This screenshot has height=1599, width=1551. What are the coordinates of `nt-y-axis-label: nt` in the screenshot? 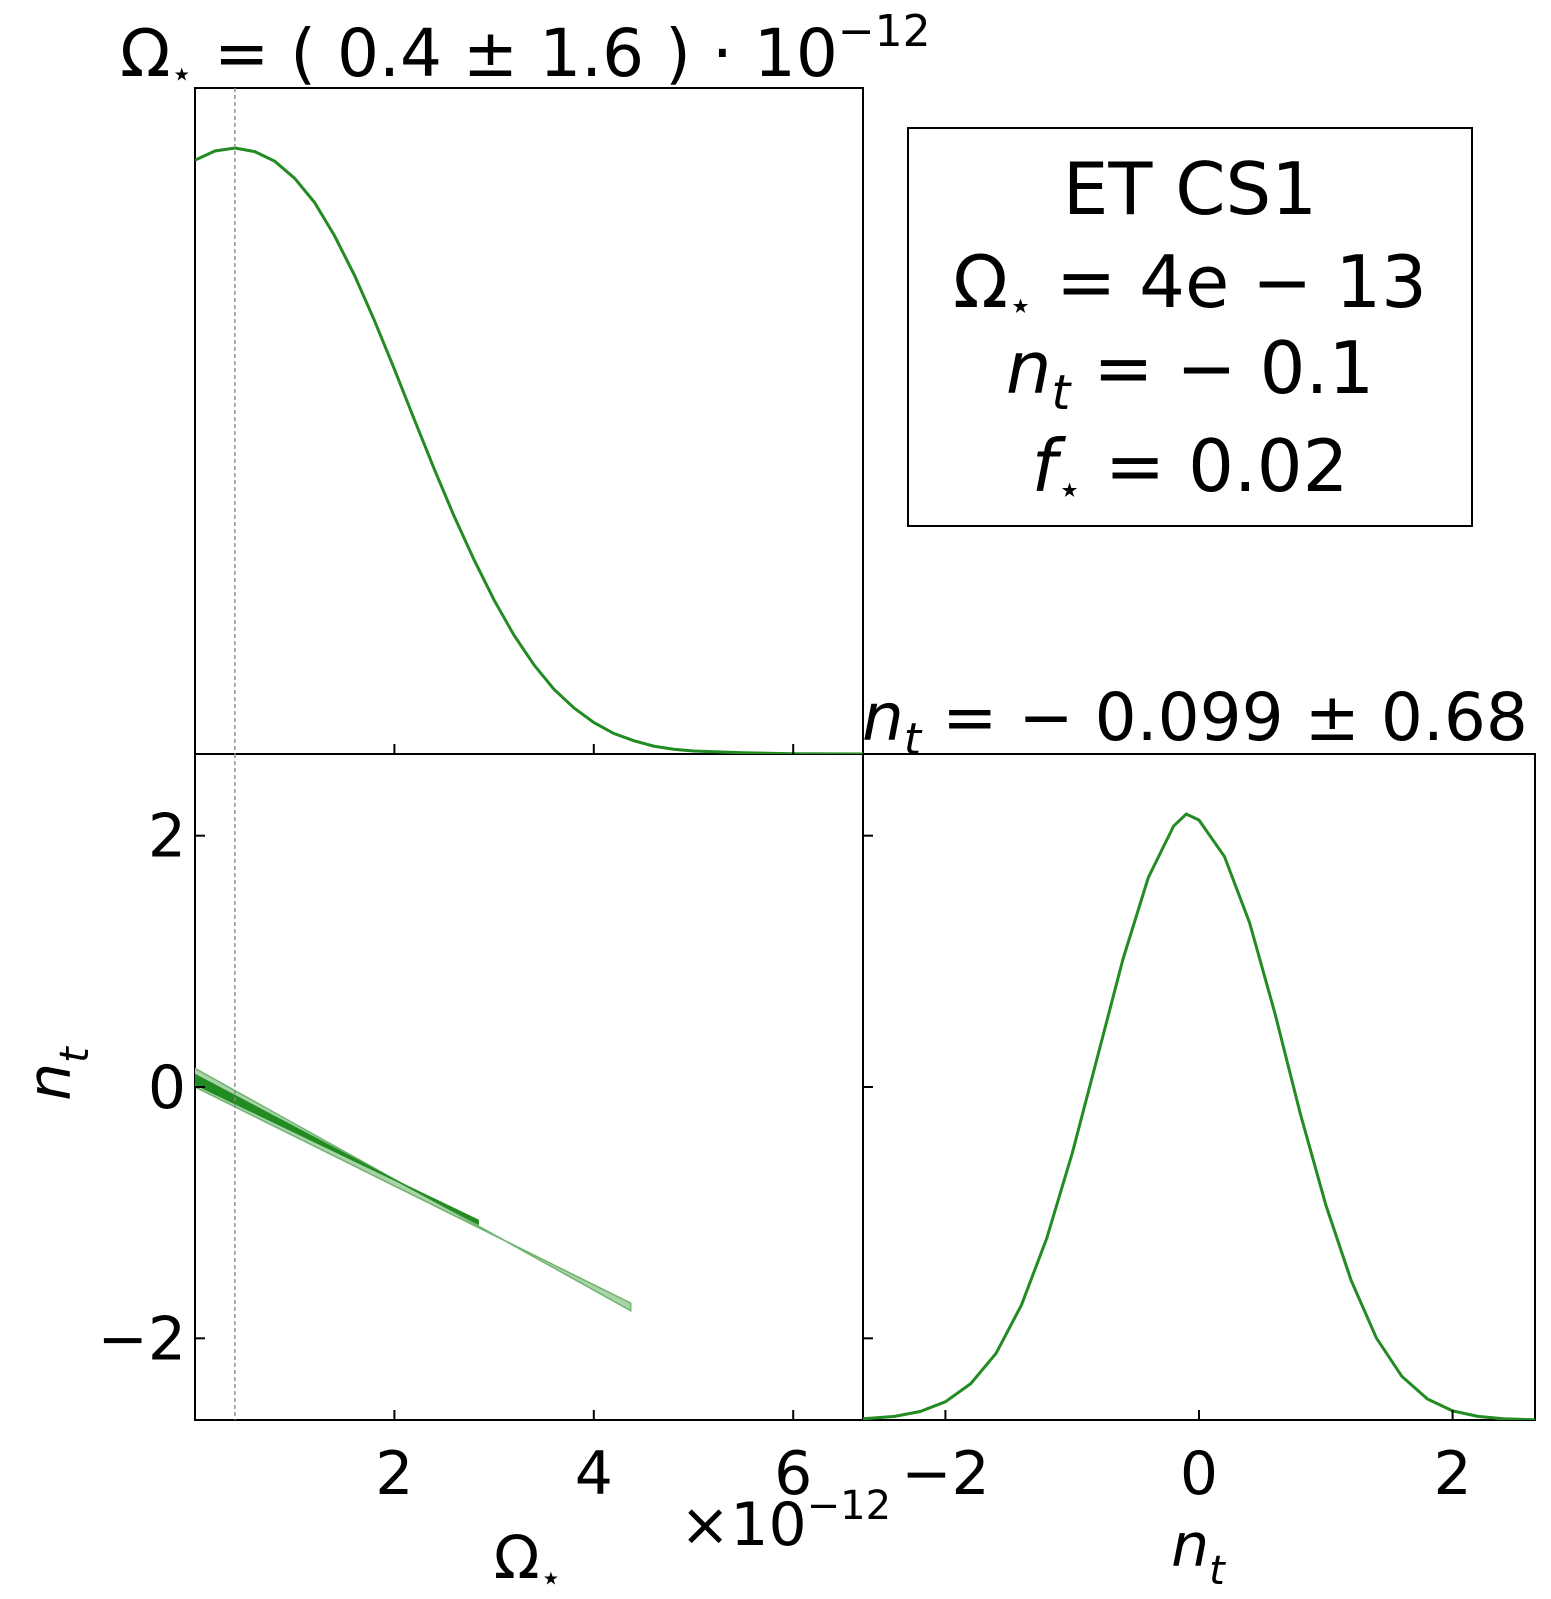 It's located at (56, 1073).